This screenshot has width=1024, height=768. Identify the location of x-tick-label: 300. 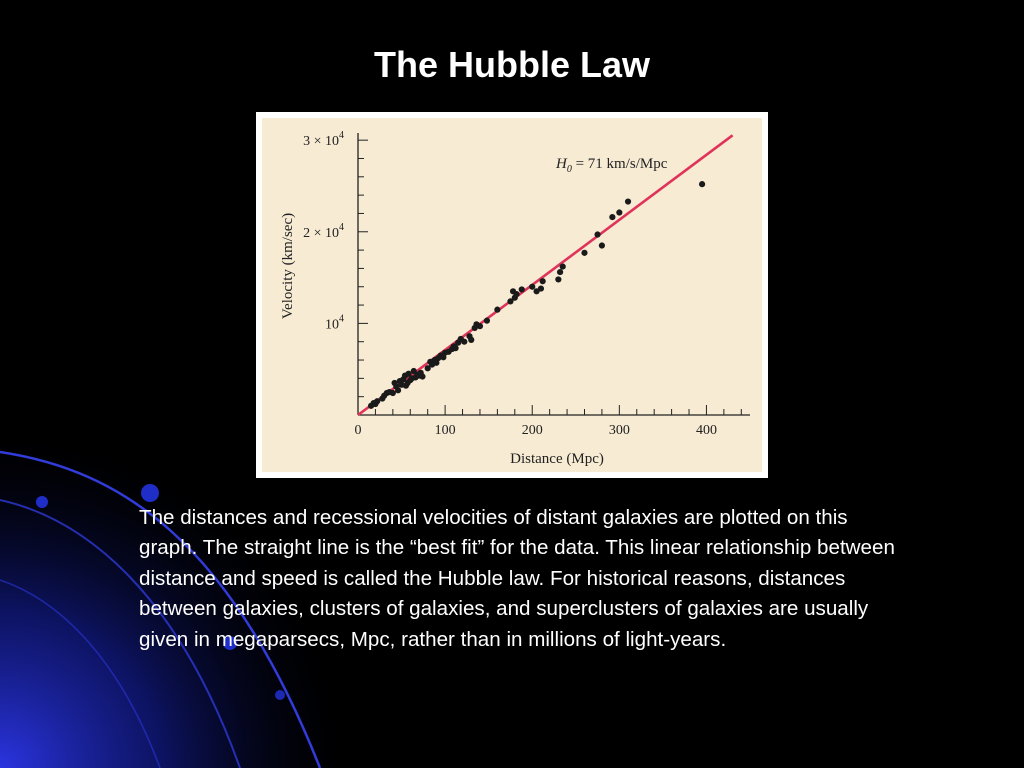
(619, 430).